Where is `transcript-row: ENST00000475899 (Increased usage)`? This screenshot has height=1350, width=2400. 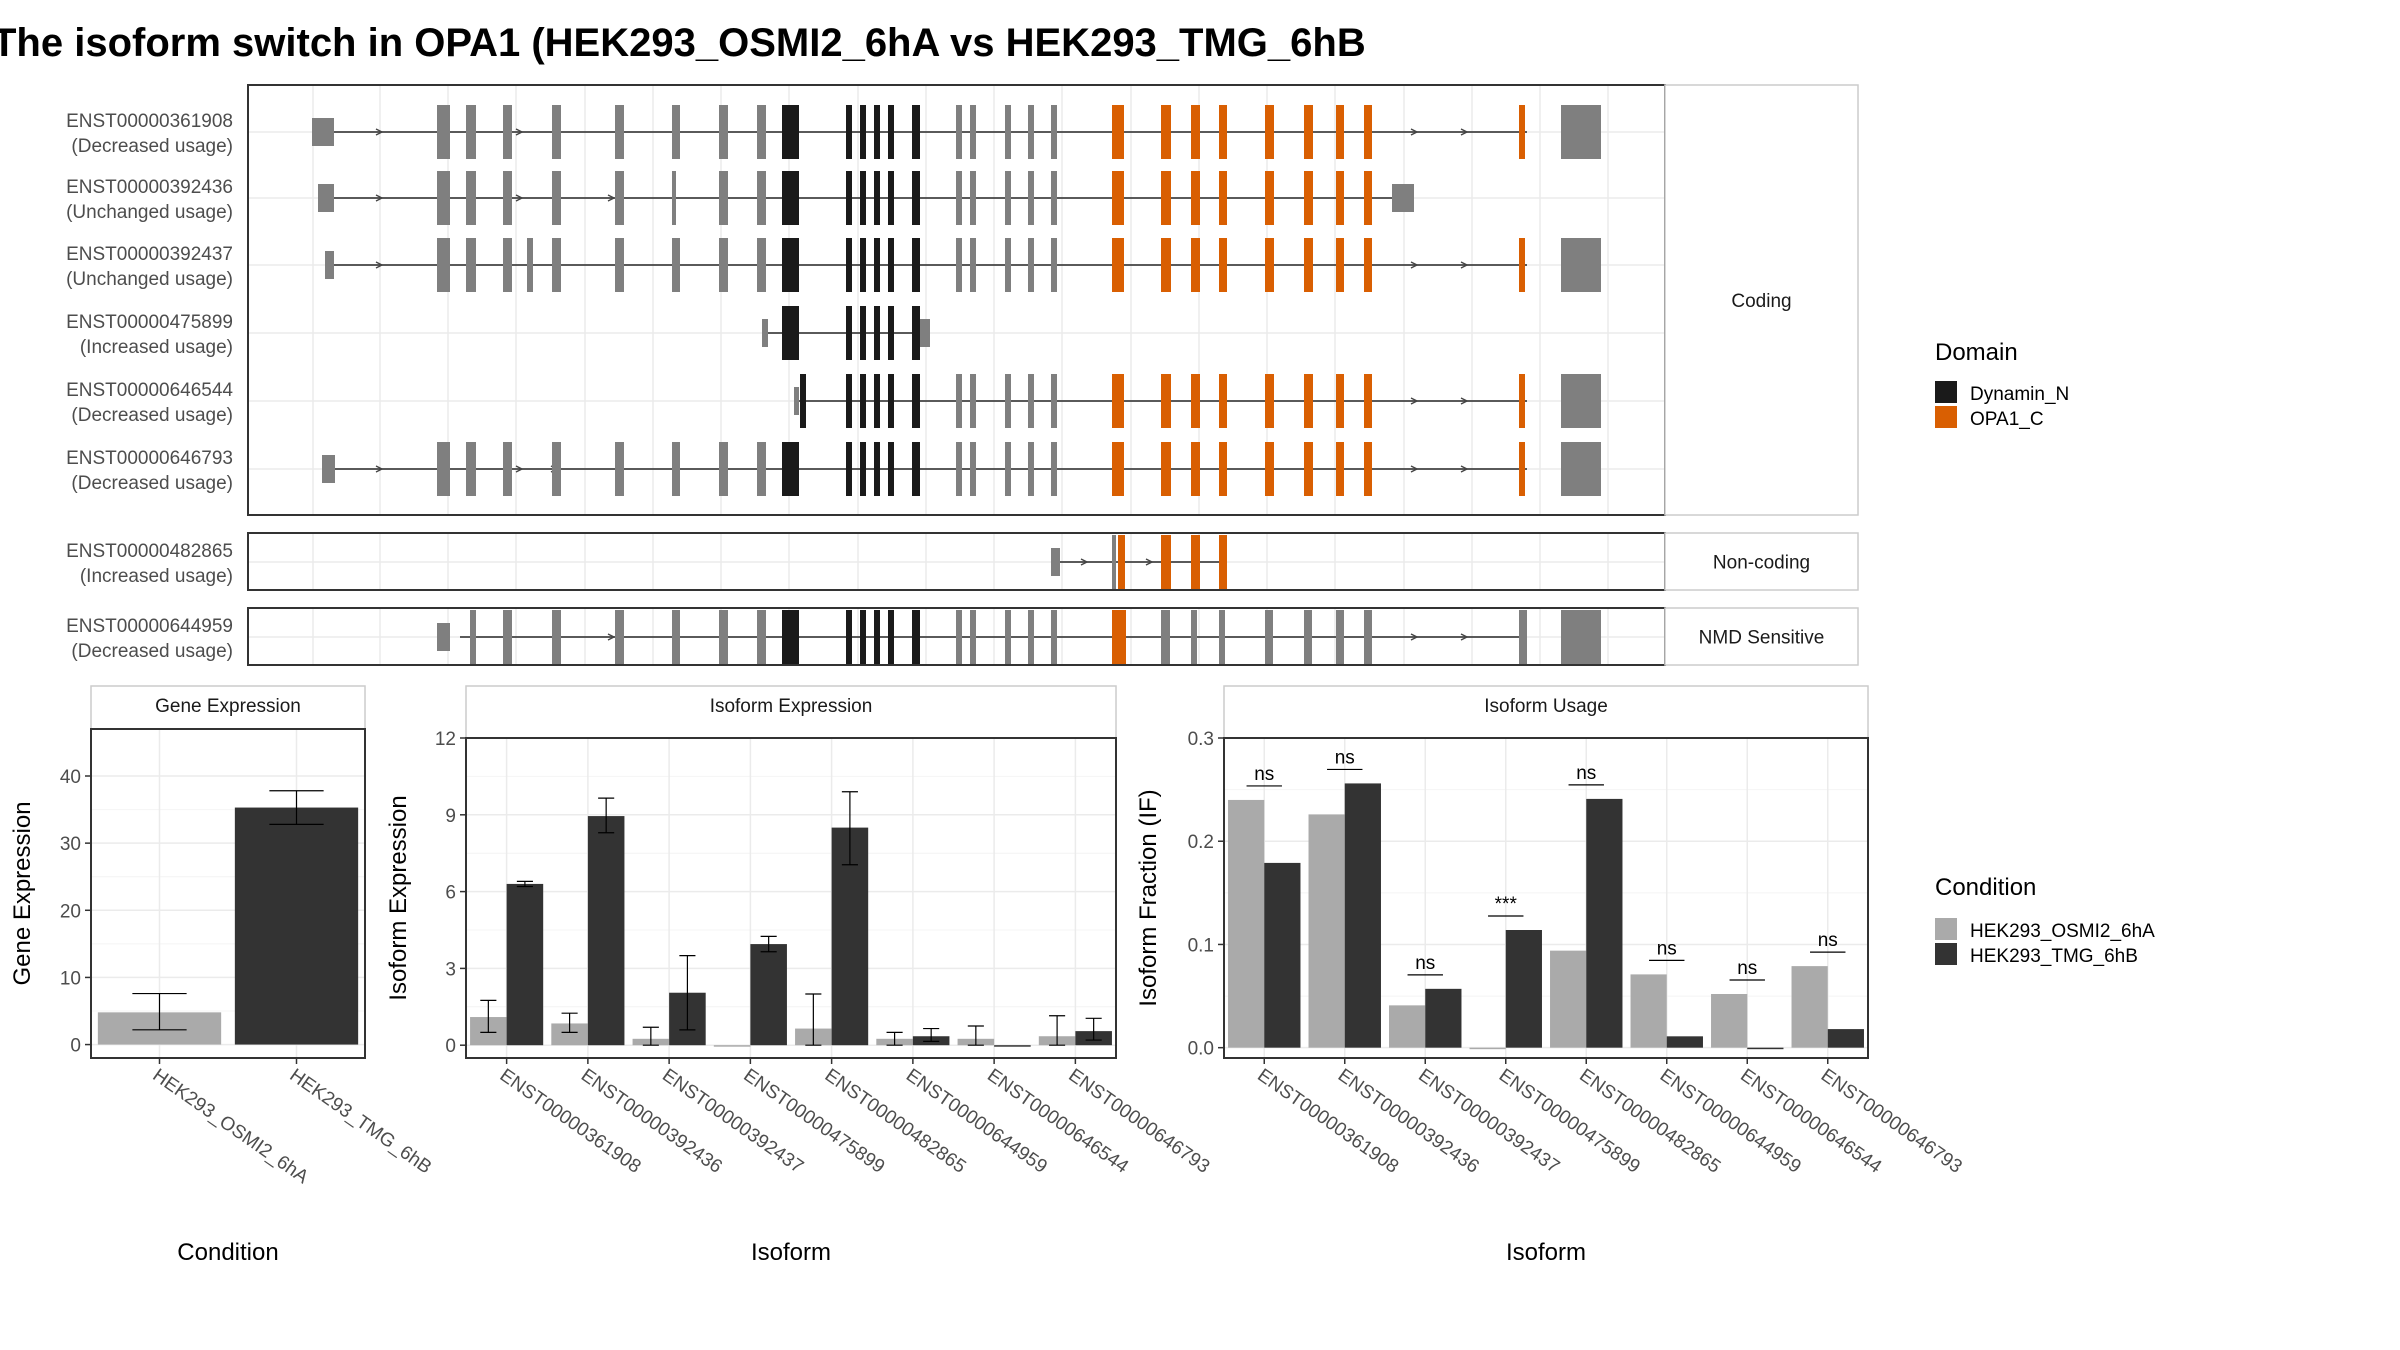 transcript-row: ENST00000475899 (Increased usage) is located at coordinates (498, 333).